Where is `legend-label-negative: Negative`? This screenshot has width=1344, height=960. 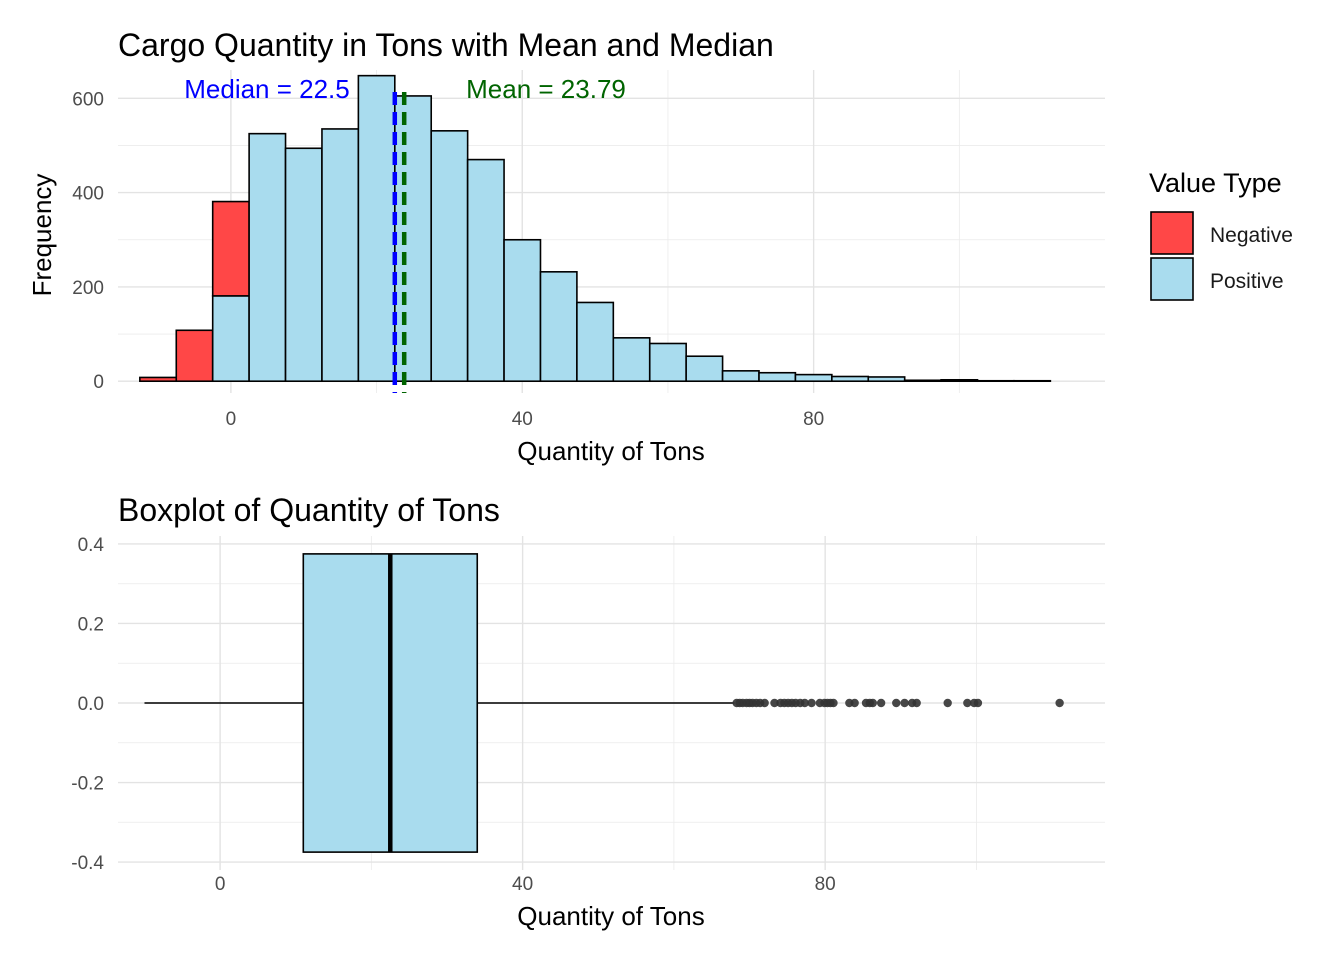
legend-label-negative: Negative is located at coordinates (1251, 235).